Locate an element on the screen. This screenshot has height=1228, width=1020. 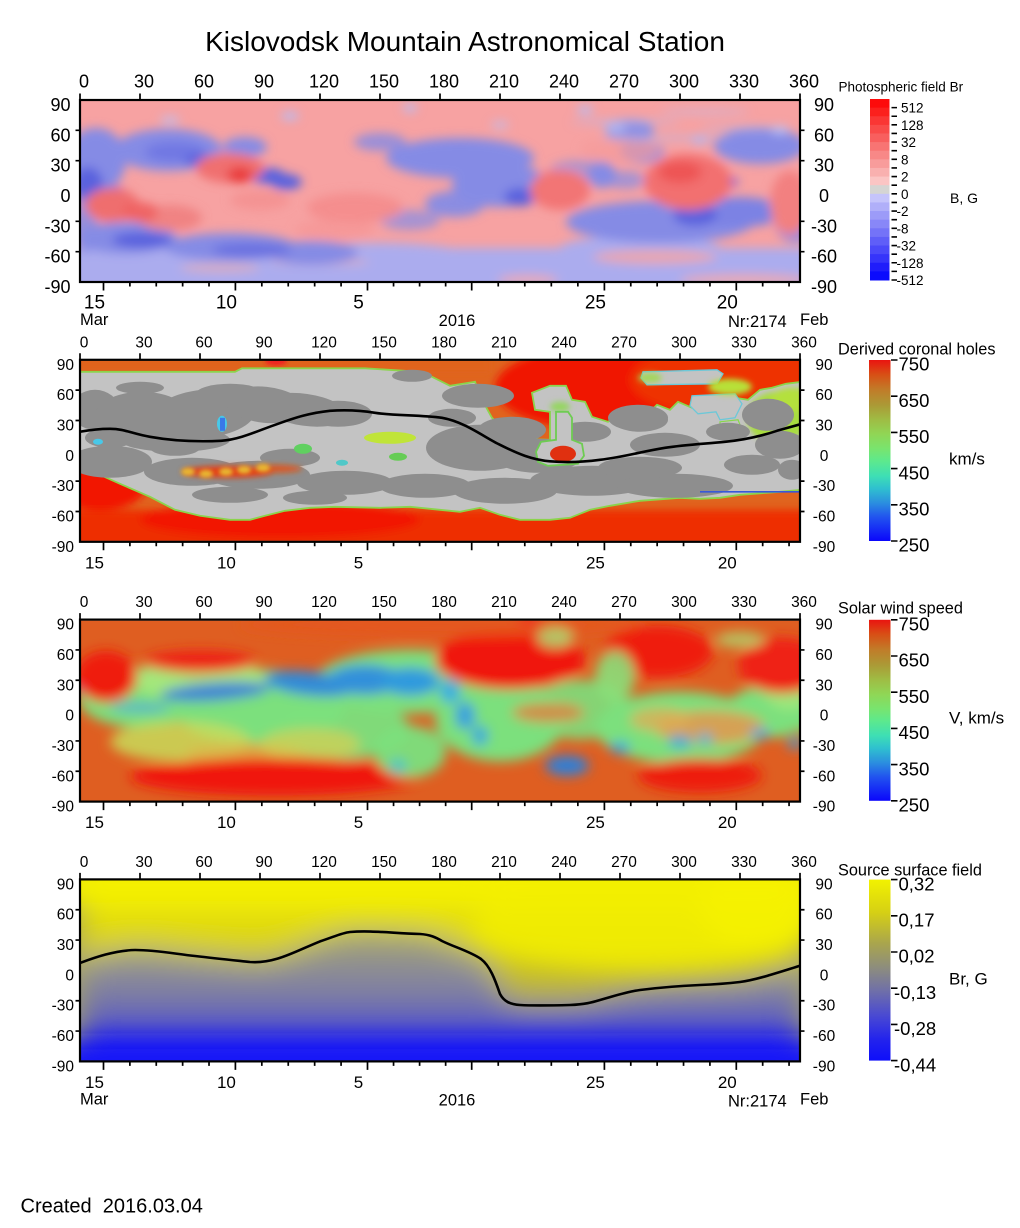
svg-text: -0,13 is located at coordinates (915, 992).